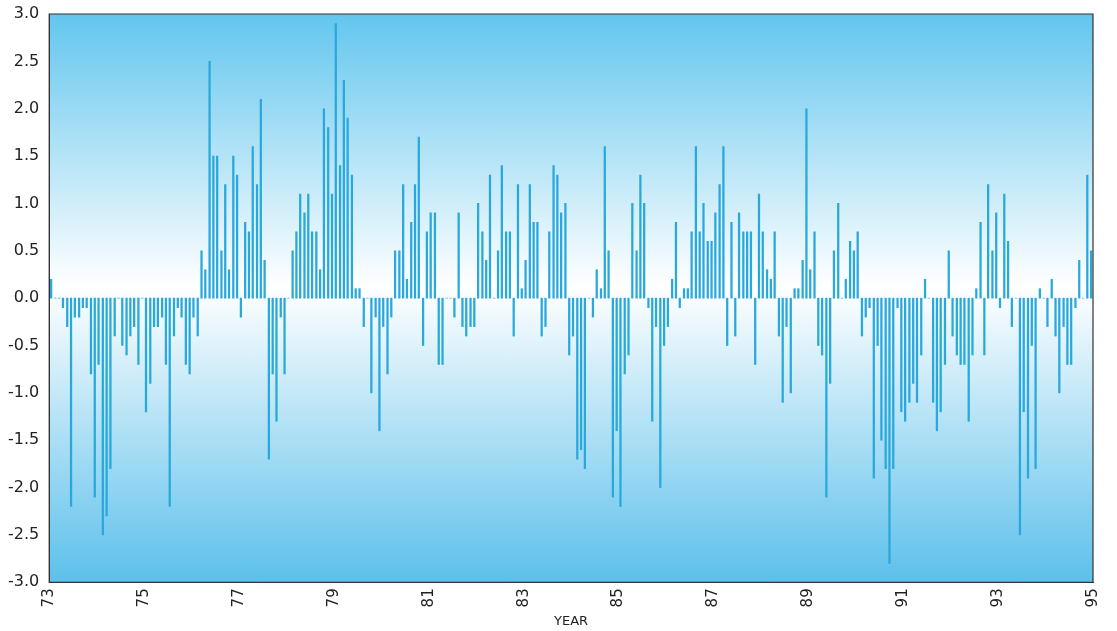  What do you see at coordinates (807, 598) in the screenshot?
I see `x-tick-label: 89` at bounding box center [807, 598].